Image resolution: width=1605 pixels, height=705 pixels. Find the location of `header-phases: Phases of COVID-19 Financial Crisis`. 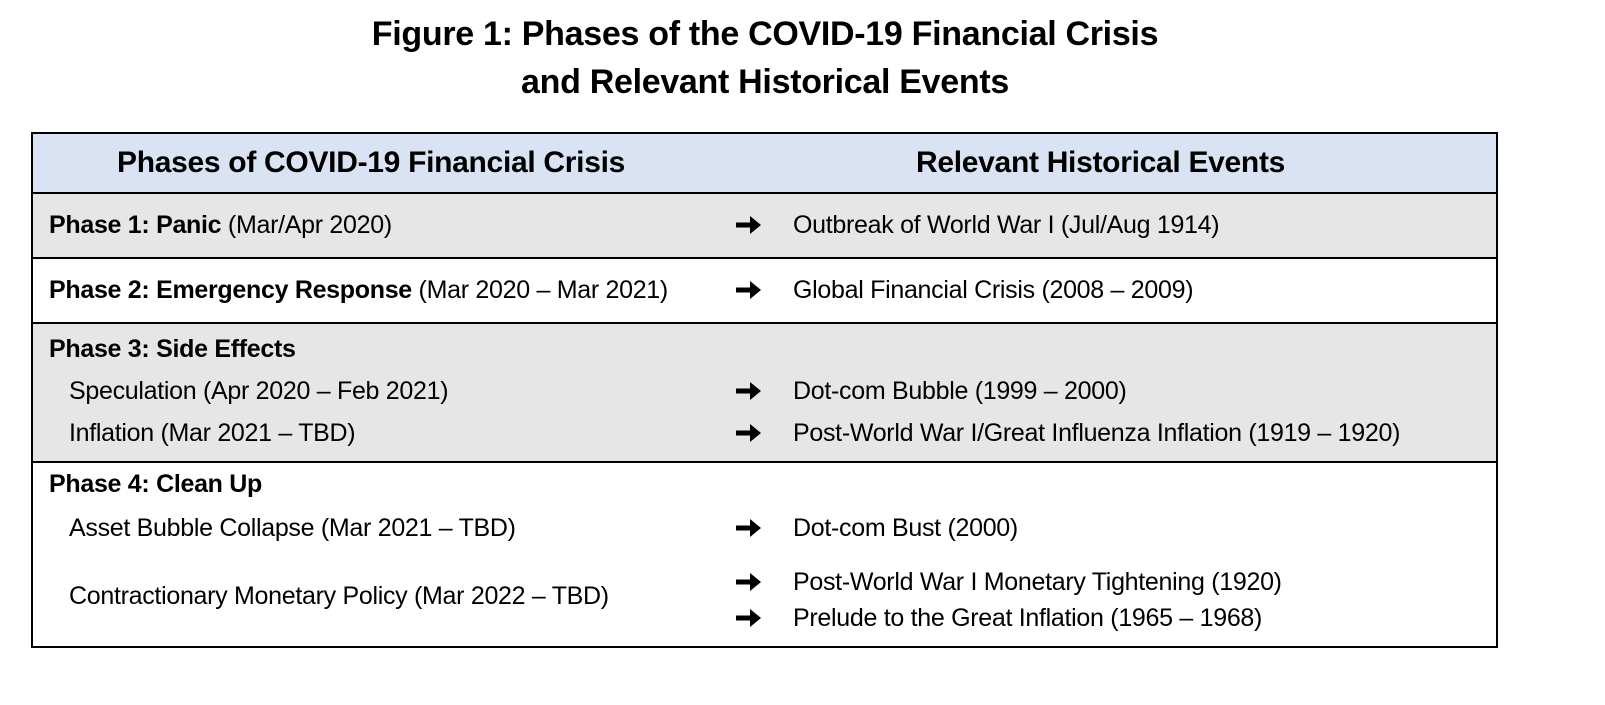

header-phases: Phases of COVID-19 Financial Crisis is located at coordinates (371, 162).